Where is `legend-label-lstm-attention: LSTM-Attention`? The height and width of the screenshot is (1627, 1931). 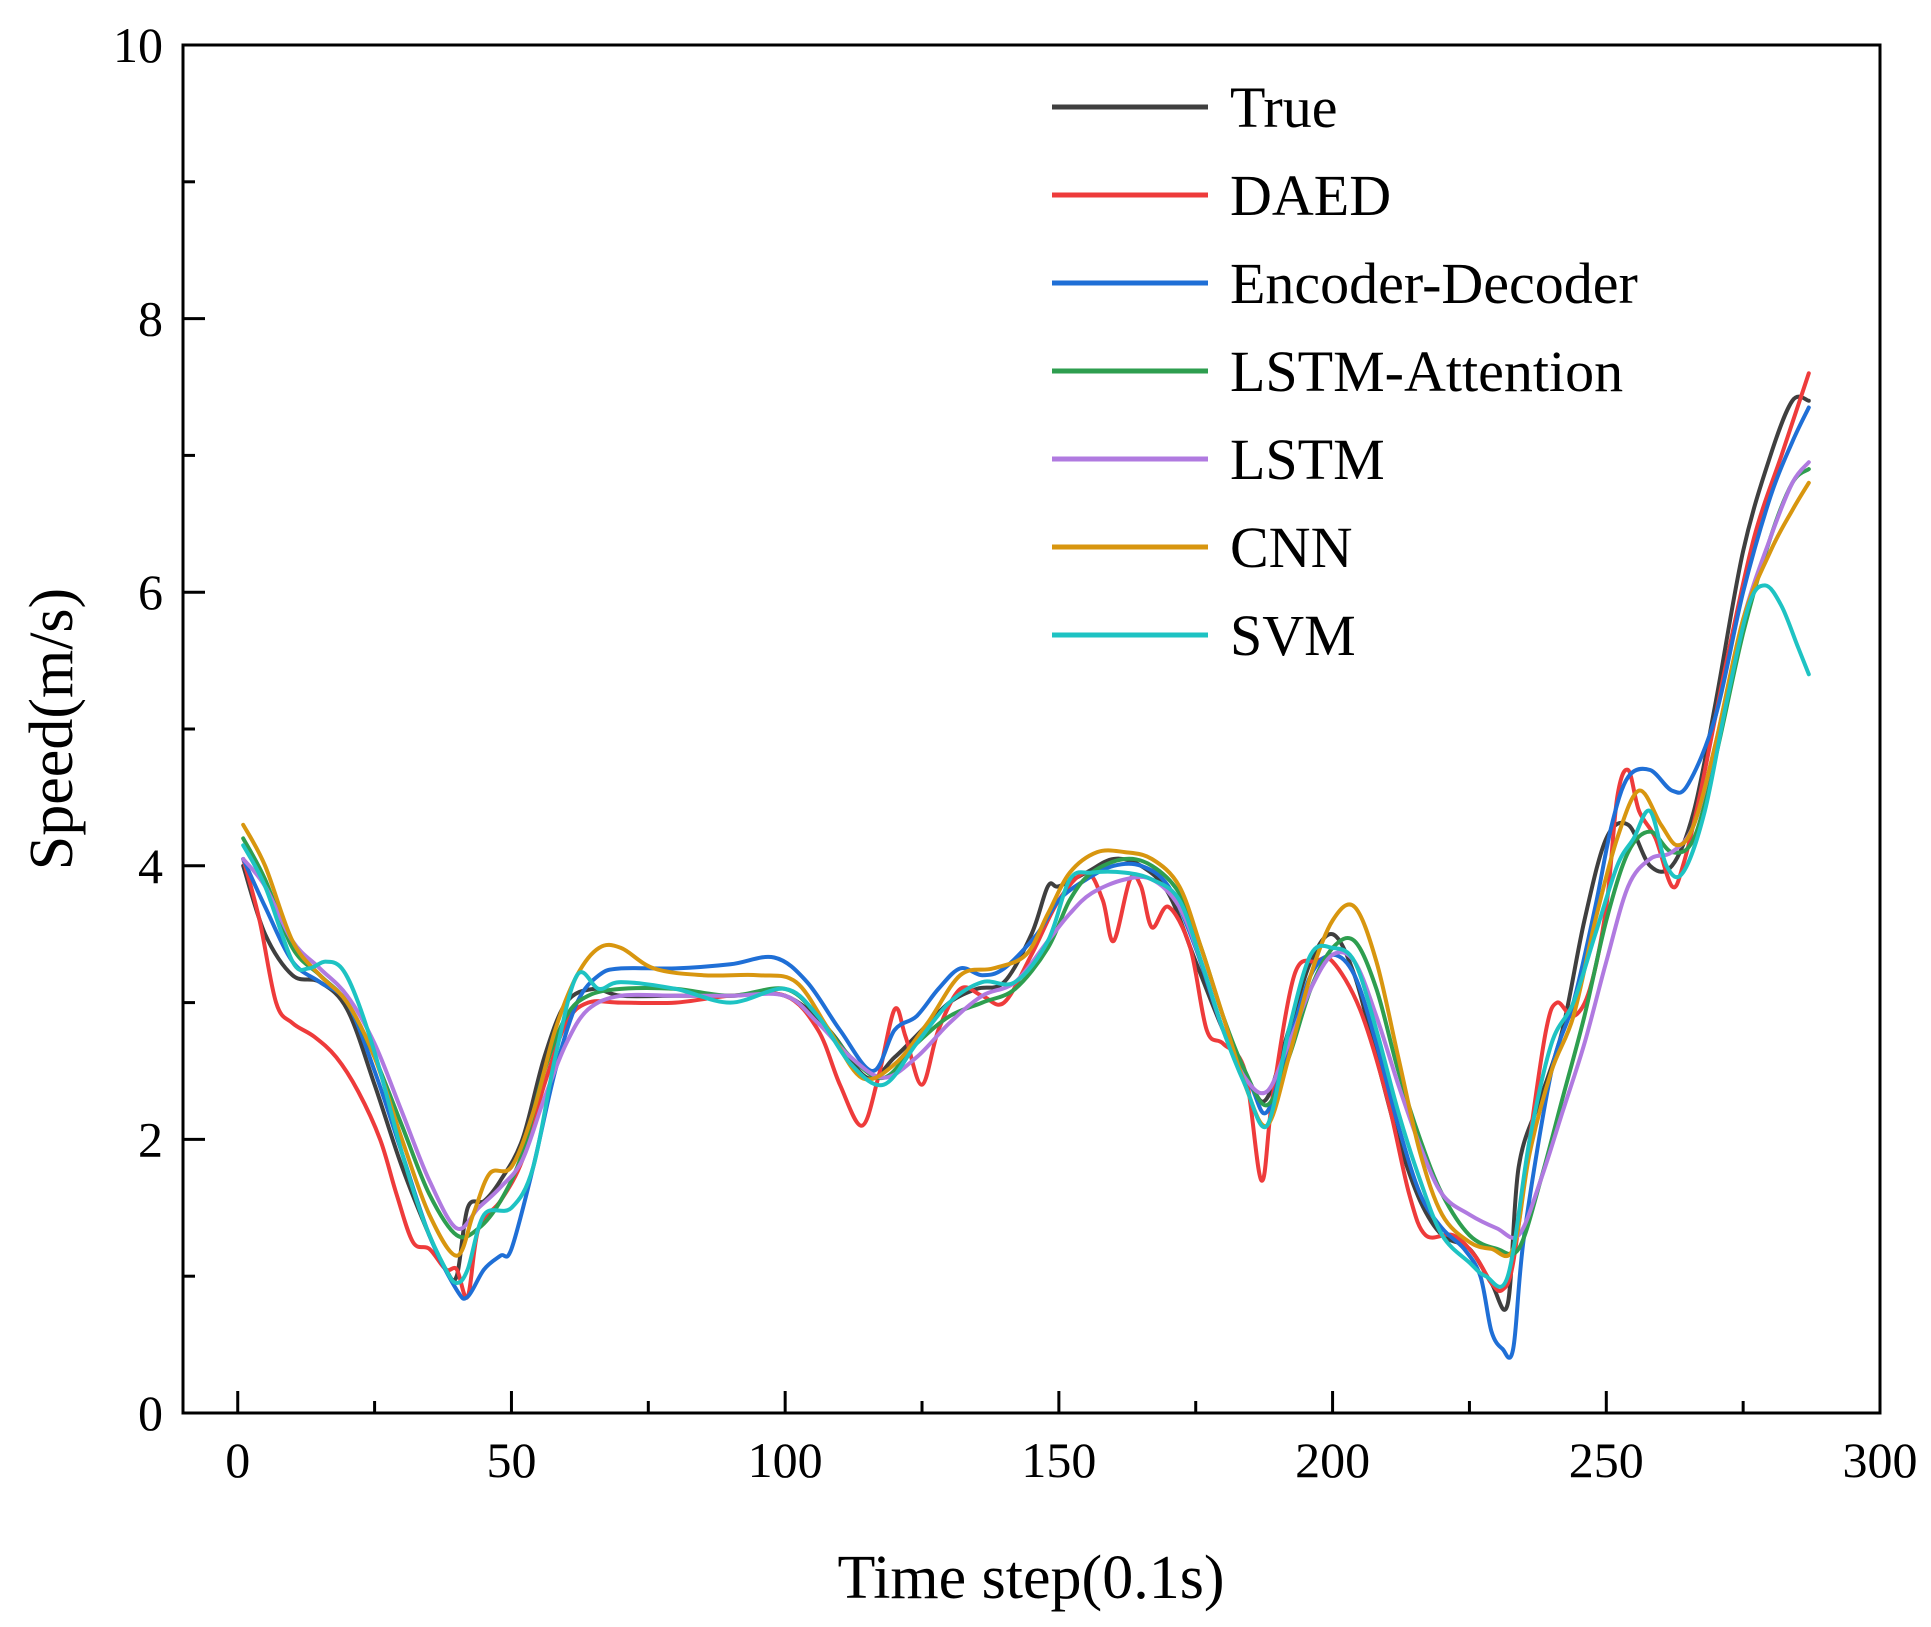 legend-label-lstm-attention: LSTM-Attention is located at coordinates (1426, 371).